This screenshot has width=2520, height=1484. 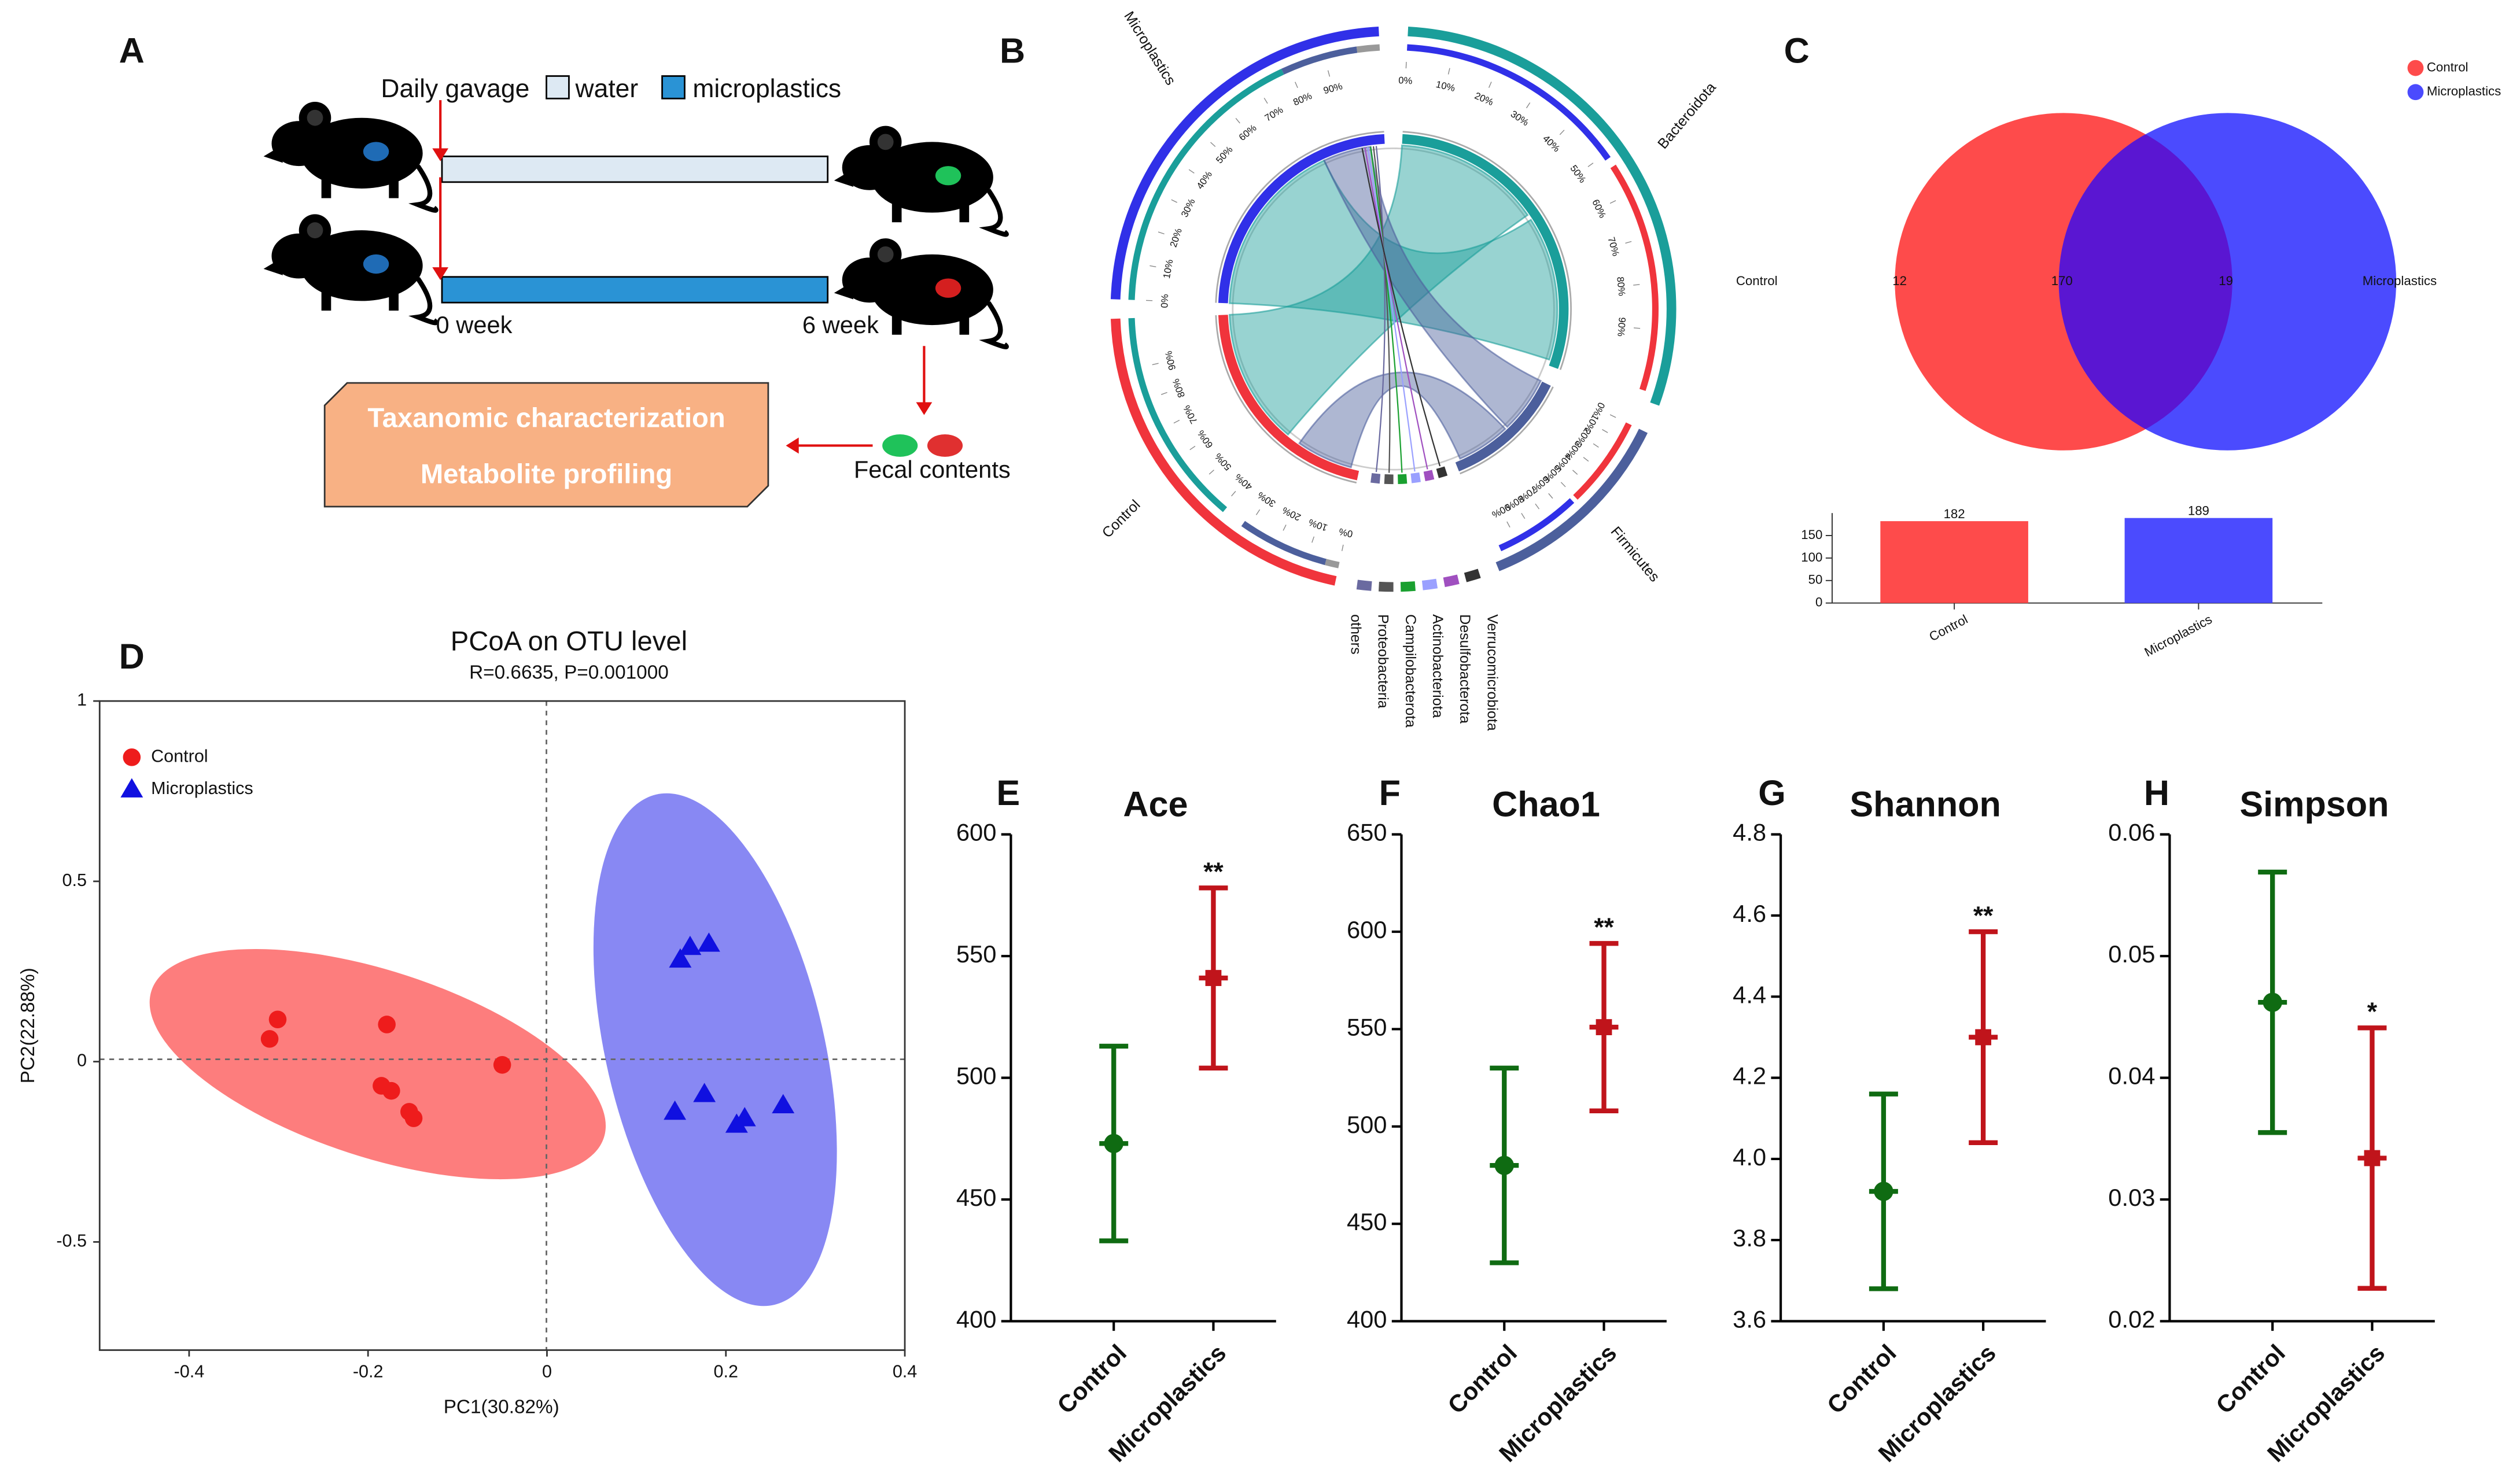 I want to click on y-tick-label: 400, so click(x=1367, y=1318).